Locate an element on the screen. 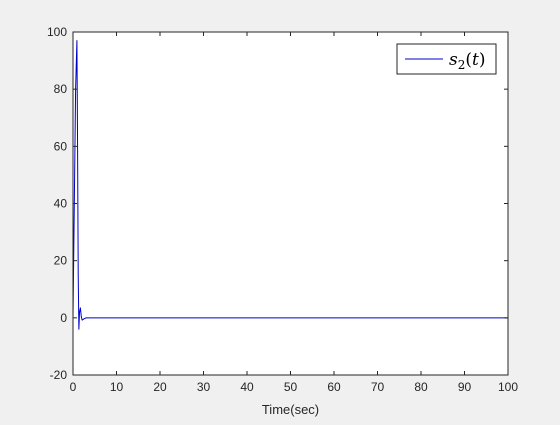 The image size is (560, 425). legend-label-main: s is located at coordinates (453, 60).